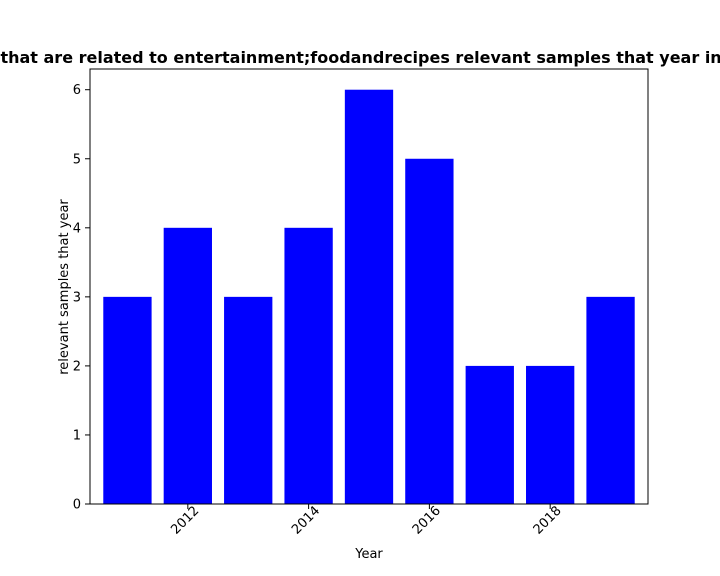  What do you see at coordinates (77, 159) in the screenshot?
I see `y-tick-label-5: 5` at bounding box center [77, 159].